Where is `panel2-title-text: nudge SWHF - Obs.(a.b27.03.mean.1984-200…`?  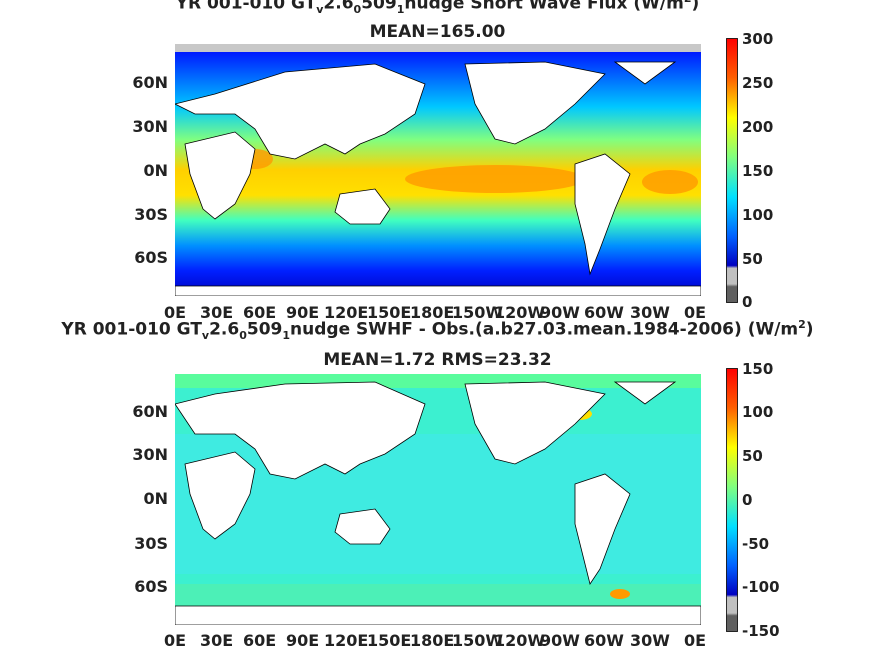 panel2-title-text: nudge SWHF - Obs.(a.b27.03.mean.1984-200… is located at coordinates (544, 329).